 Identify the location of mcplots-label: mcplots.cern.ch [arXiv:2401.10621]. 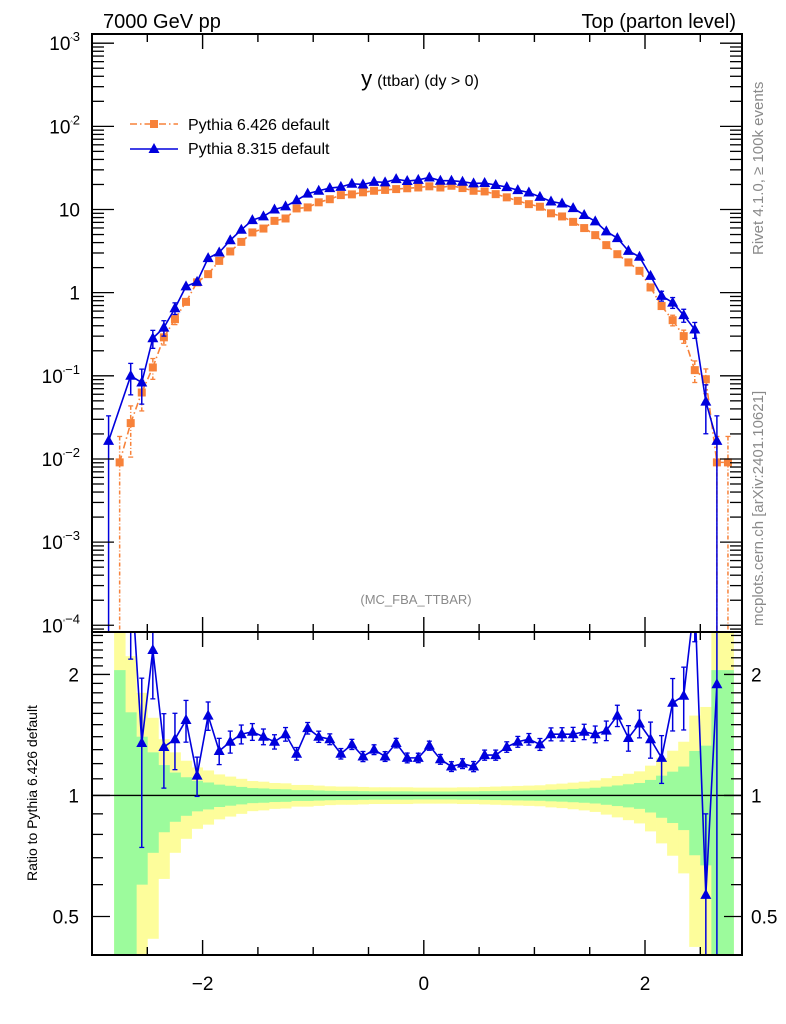
(758, 508).